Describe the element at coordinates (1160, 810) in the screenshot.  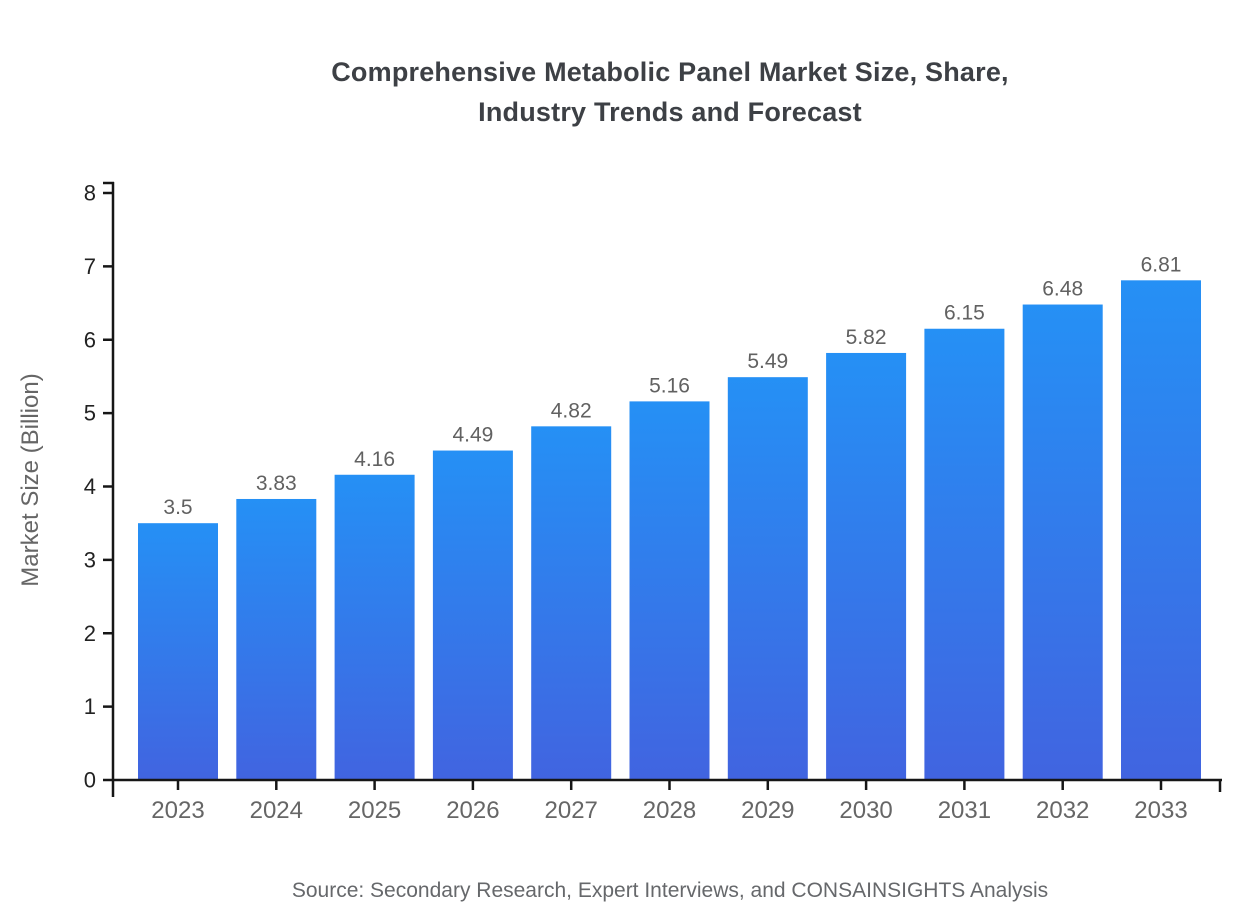
I see `x-tick-label-2033: 2033` at that location.